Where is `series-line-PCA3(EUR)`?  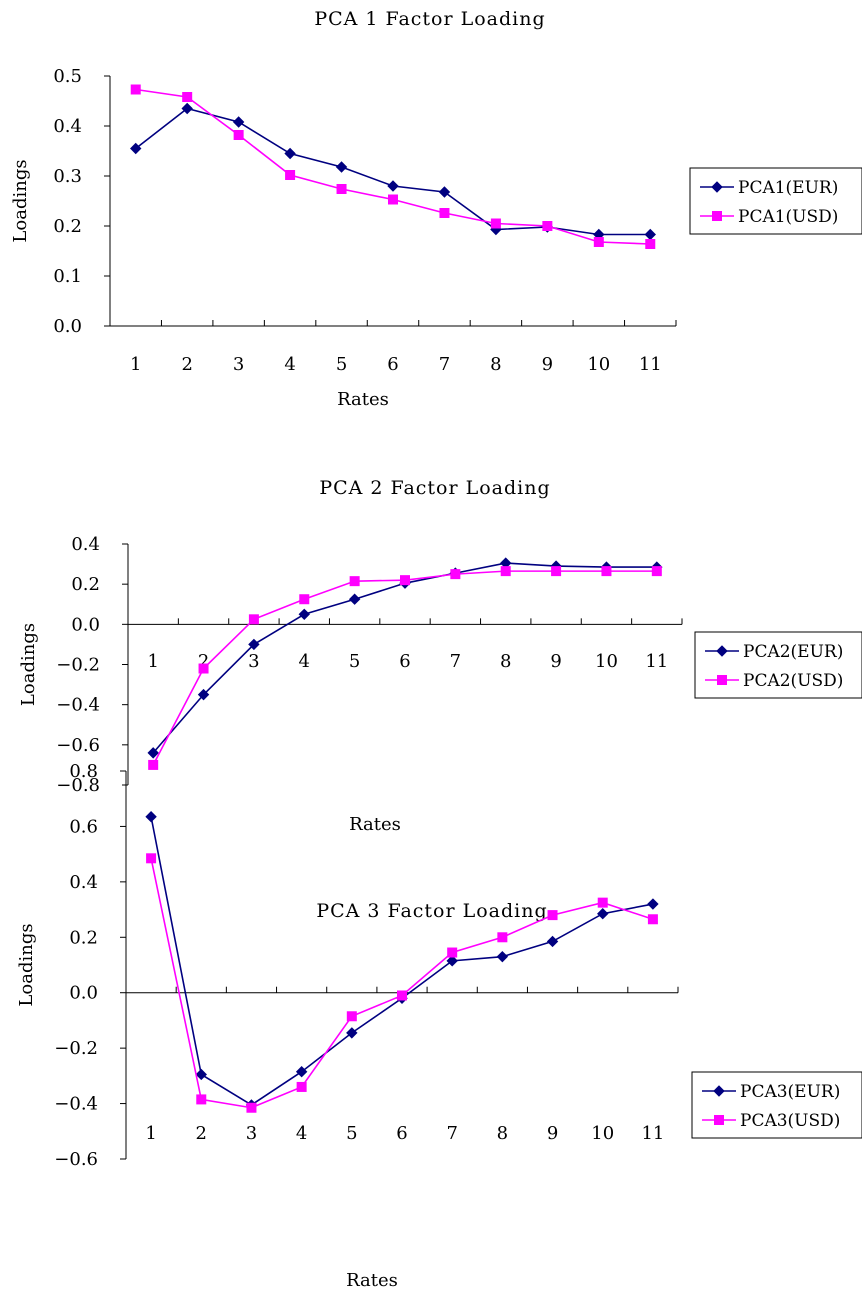 series-line-PCA3(EUR) is located at coordinates (402, 961).